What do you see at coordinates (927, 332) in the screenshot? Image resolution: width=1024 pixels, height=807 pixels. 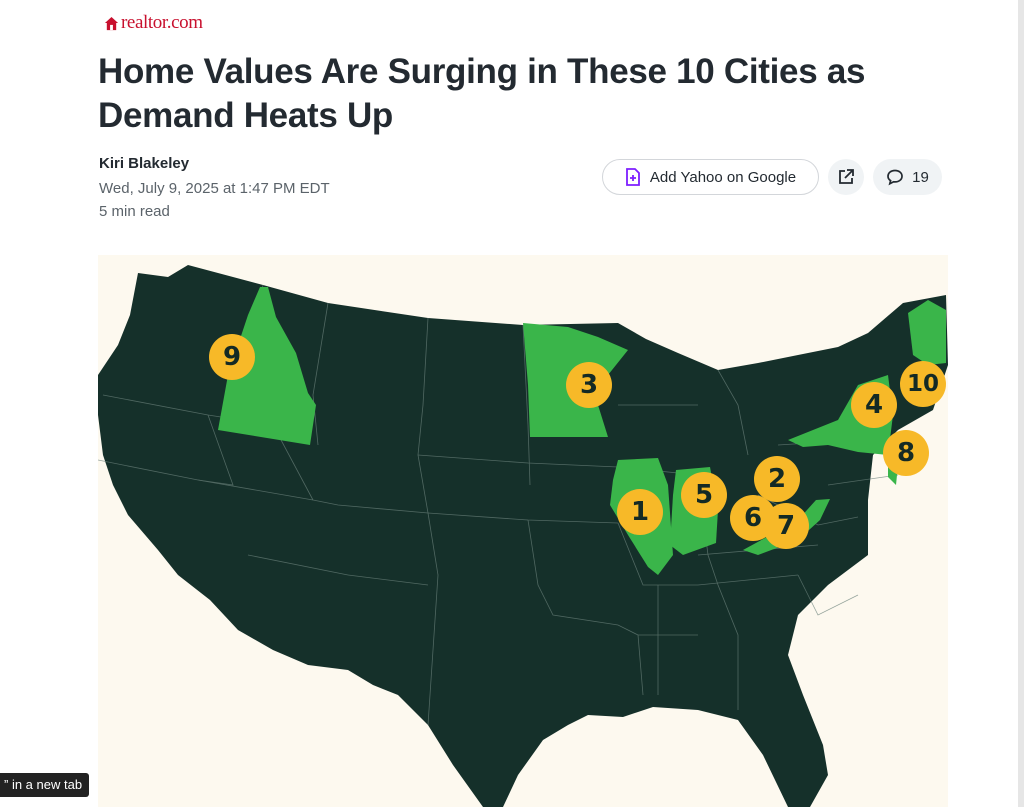 I see `state-maine` at bounding box center [927, 332].